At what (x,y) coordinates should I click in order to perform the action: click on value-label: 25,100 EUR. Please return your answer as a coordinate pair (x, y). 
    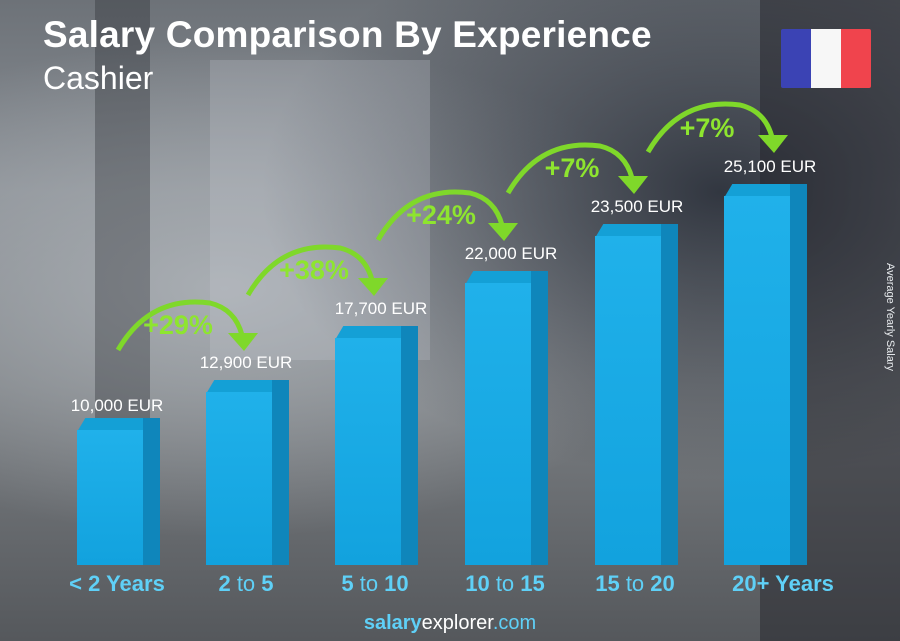
    Looking at the image, I should click on (770, 166).